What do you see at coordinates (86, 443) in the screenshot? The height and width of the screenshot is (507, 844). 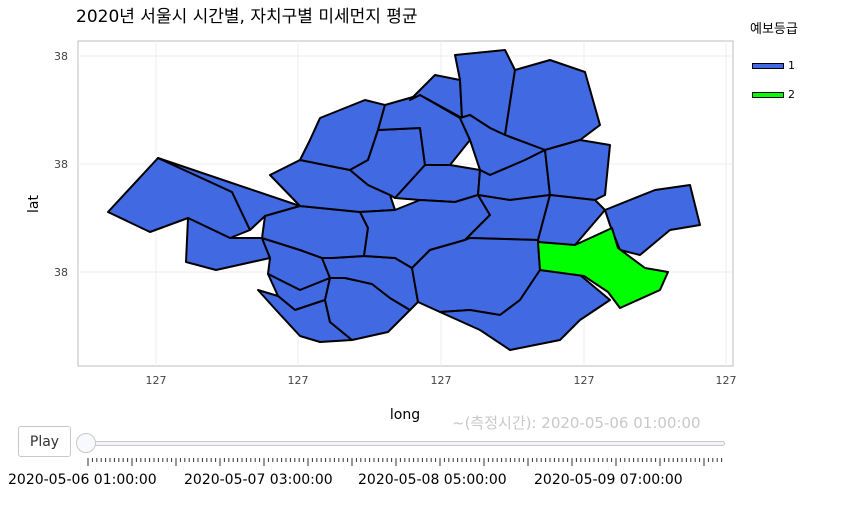 I see `slider-handle` at bounding box center [86, 443].